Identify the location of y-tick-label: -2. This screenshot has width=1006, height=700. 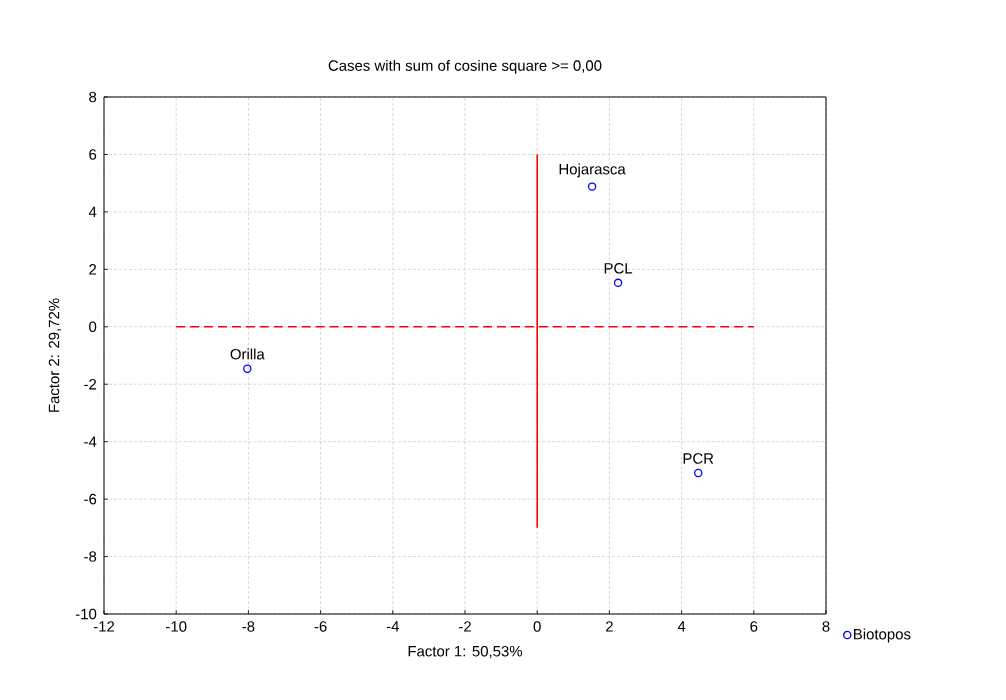
(90, 384).